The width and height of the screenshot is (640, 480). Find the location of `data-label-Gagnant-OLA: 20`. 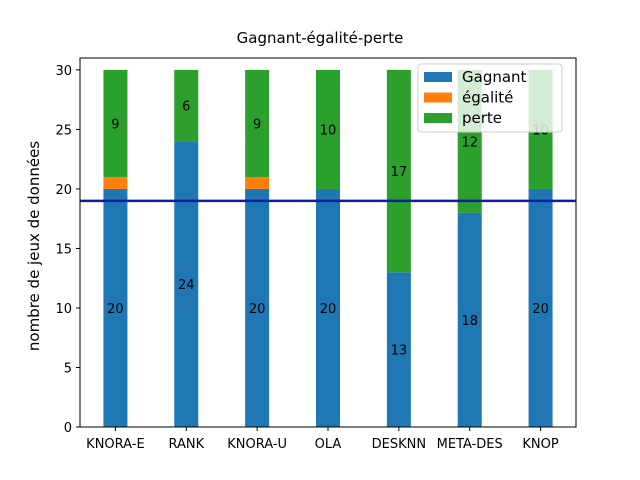

data-label-Gagnant-OLA: 20 is located at coordinates (328, 309).